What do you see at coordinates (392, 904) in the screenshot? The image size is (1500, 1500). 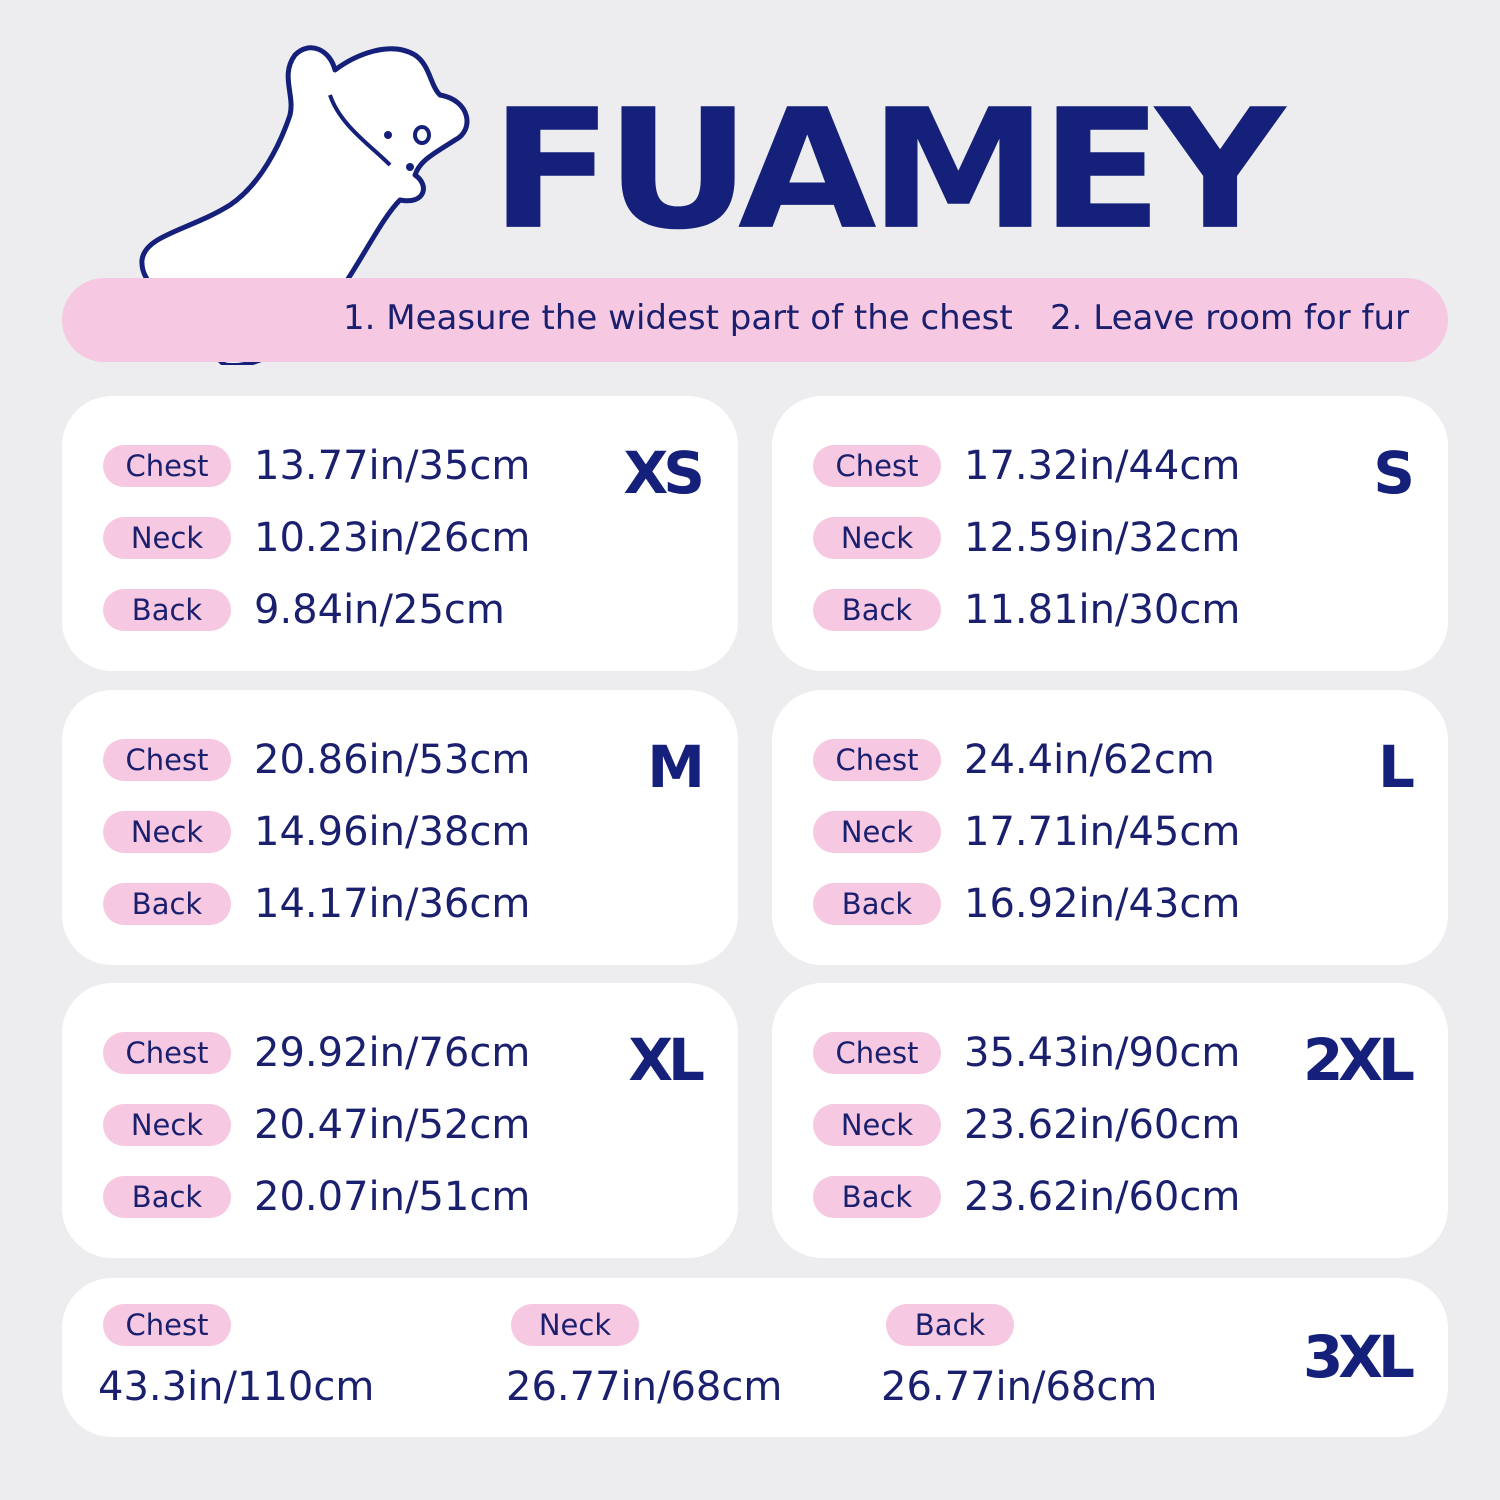 I see `back-measurement: 14.17in/36cm` at bounding box center [392, 904].